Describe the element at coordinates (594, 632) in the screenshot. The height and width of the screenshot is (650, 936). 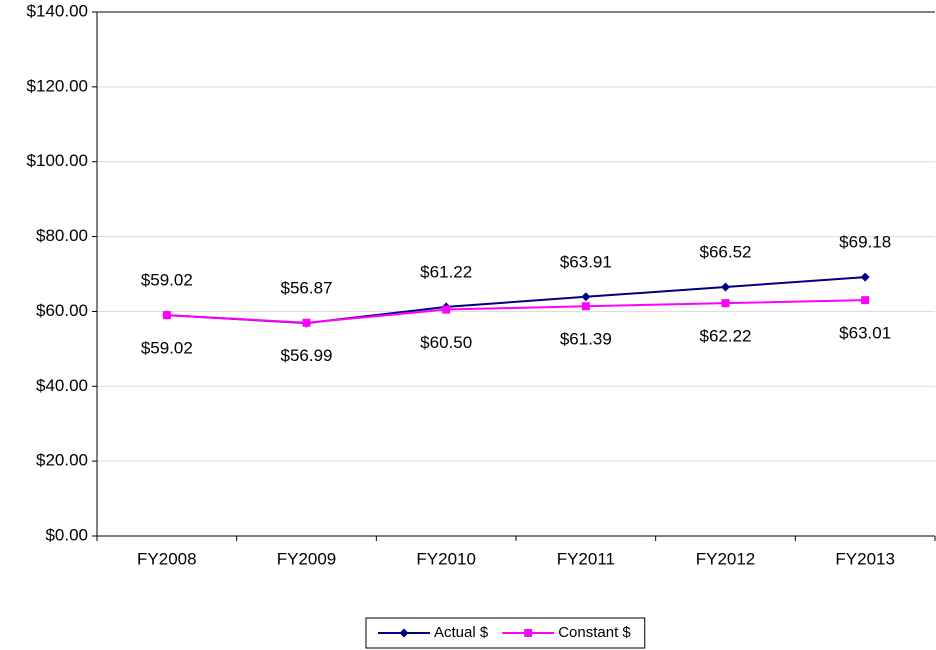
I see `legend-label: Constant $` at that location.